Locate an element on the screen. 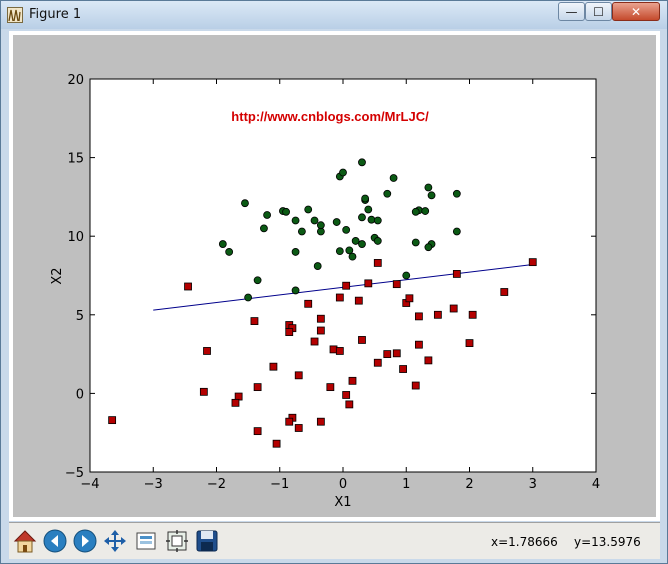 This screenshot has height=564, width=668. y-tick-label: −5 is located at coordinates (74, 473).